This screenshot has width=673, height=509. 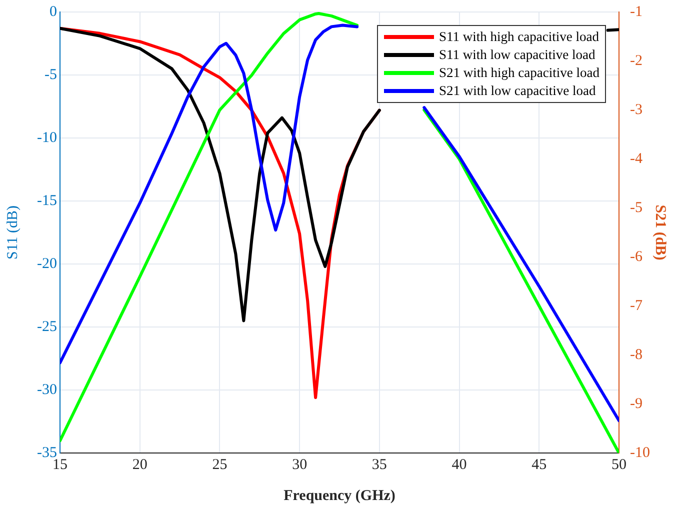 What do you see at coordinates (636, 60) in the screenshot?
I see `y2-tick-label: -2` at bounding box center [636, 60].